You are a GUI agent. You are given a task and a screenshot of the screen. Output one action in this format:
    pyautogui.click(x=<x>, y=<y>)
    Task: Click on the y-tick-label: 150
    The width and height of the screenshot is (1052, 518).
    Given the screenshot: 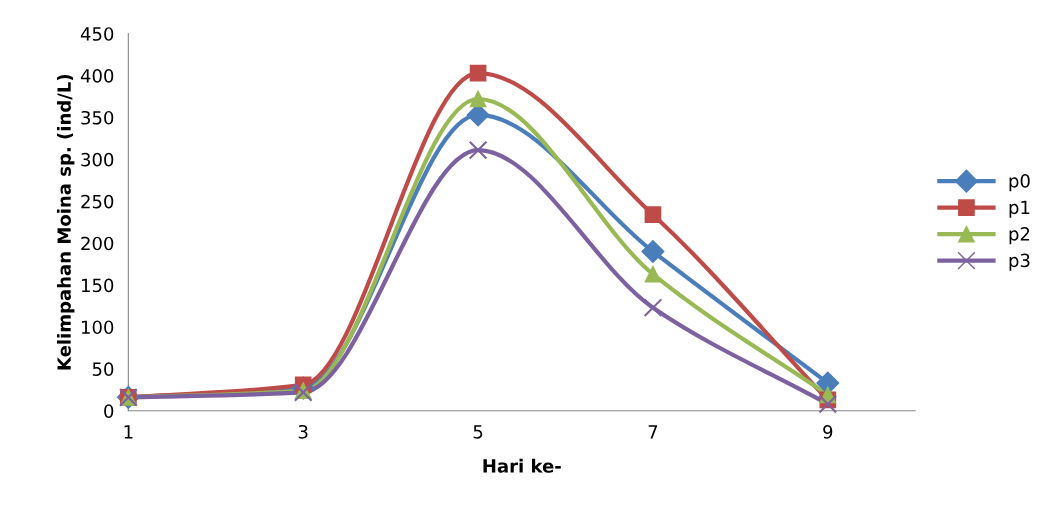 What is the action you would take?
    pyautogui.click(x=97, y=285)
    